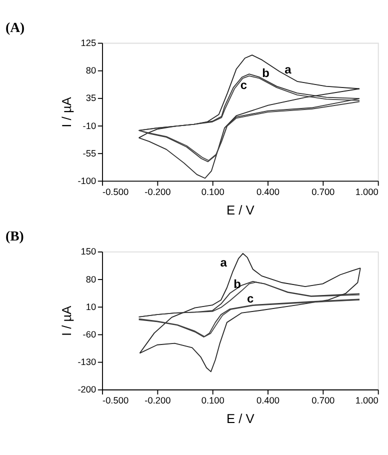 This screenshot has height=455, width=388. Describe the element at coordinates (15, 236) in the screenshot. I see `chart-title: (B)` at that location.